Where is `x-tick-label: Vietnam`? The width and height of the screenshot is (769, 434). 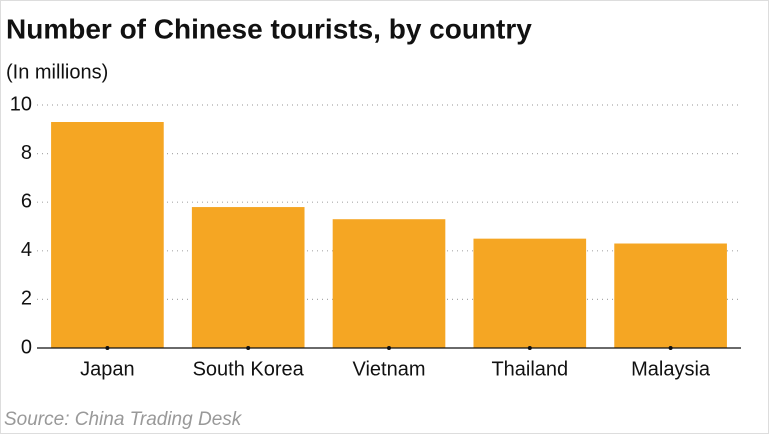
x-tick-label: Vietnam is located at coordinates (388, 369).